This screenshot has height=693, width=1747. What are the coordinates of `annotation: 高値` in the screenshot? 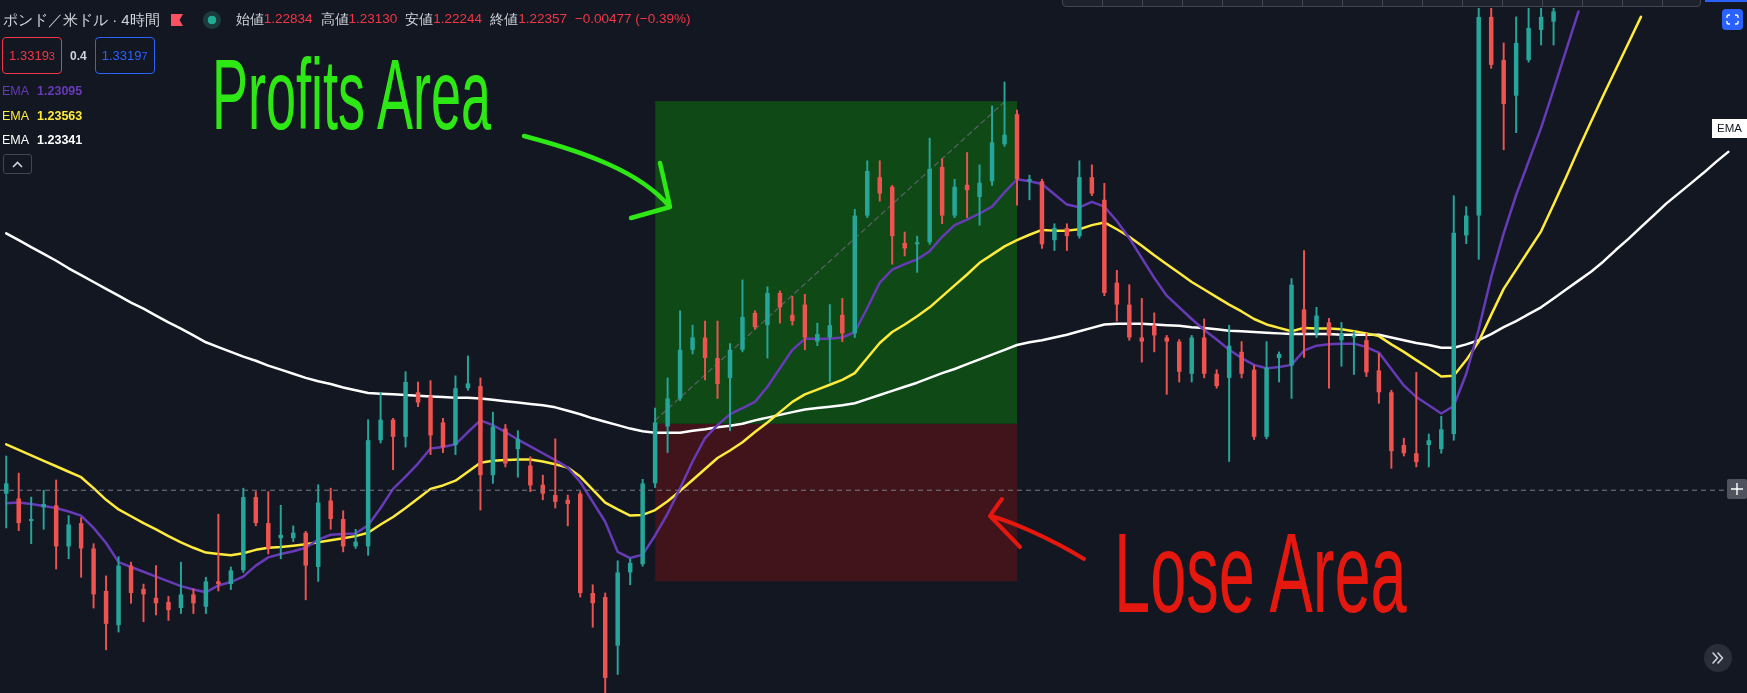 It's located at (334, 20).